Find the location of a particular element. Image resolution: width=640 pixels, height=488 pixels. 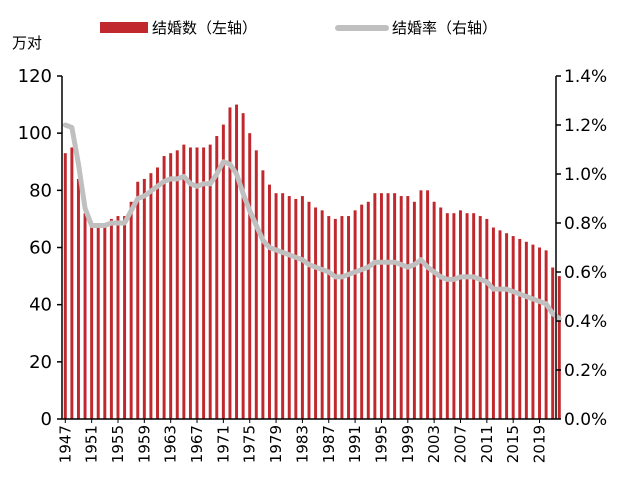

bar-1988 is located at coordinates (335, 318).